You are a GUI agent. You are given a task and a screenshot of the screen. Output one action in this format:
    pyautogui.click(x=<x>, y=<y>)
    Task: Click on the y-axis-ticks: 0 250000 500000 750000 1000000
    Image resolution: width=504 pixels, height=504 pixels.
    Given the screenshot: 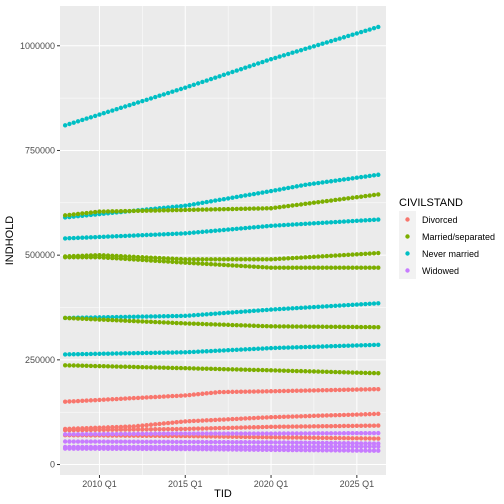 What is the action you would take?
    pyautogui.click(x=40, y=255)
    